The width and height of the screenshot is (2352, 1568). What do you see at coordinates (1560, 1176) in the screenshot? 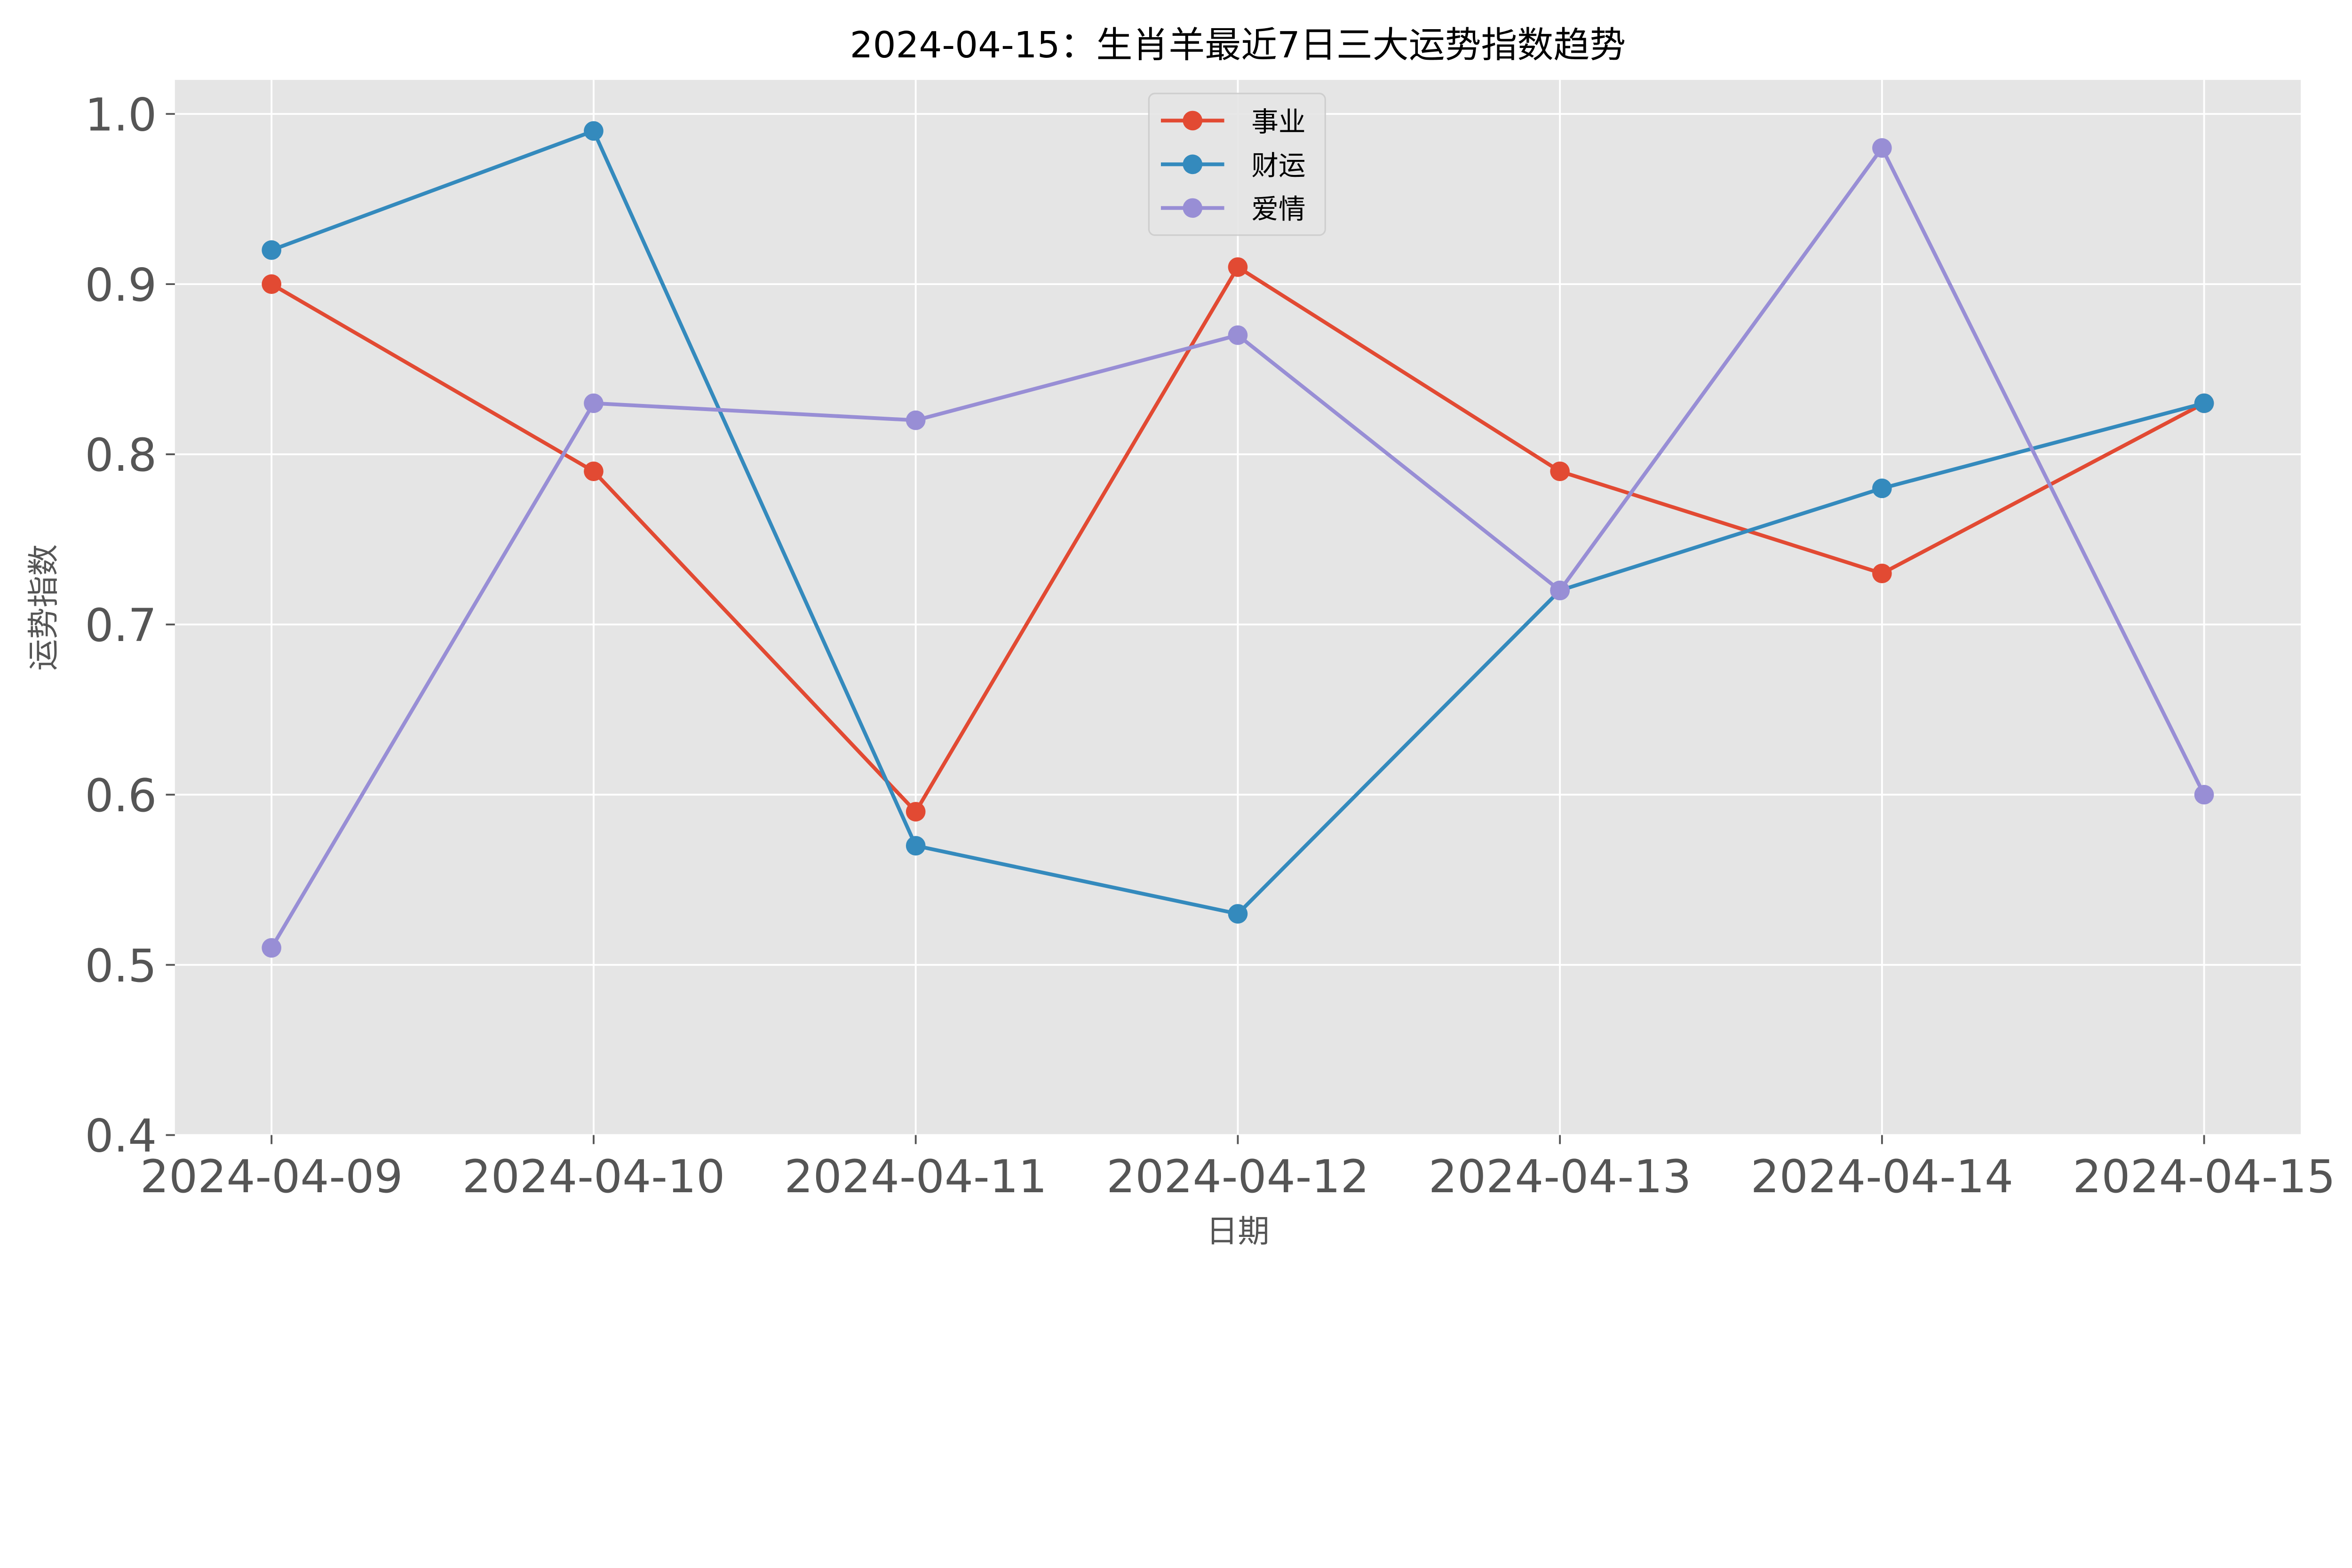
I see `x-tick-label: 2024-04-13` at bounding box center [1560, 1176].